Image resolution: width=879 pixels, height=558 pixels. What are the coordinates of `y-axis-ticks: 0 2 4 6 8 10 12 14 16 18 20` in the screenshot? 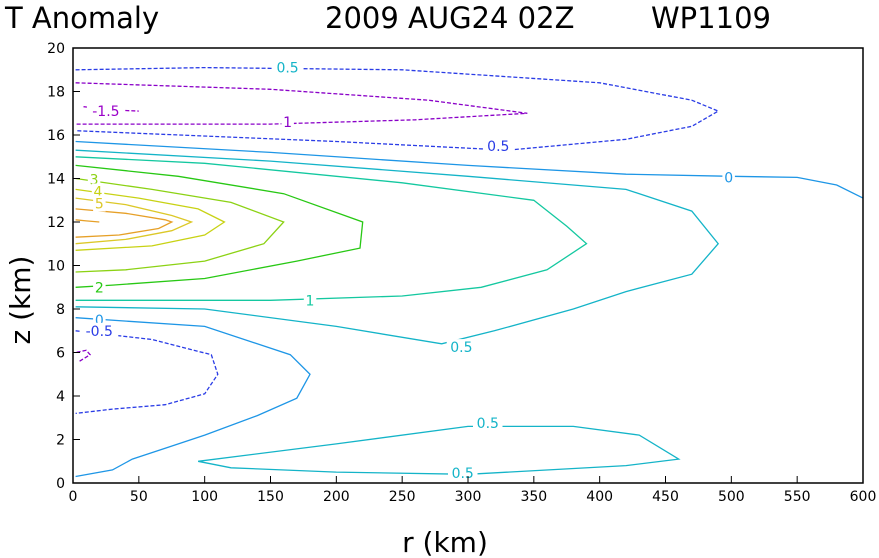 It's located at (63, 266).